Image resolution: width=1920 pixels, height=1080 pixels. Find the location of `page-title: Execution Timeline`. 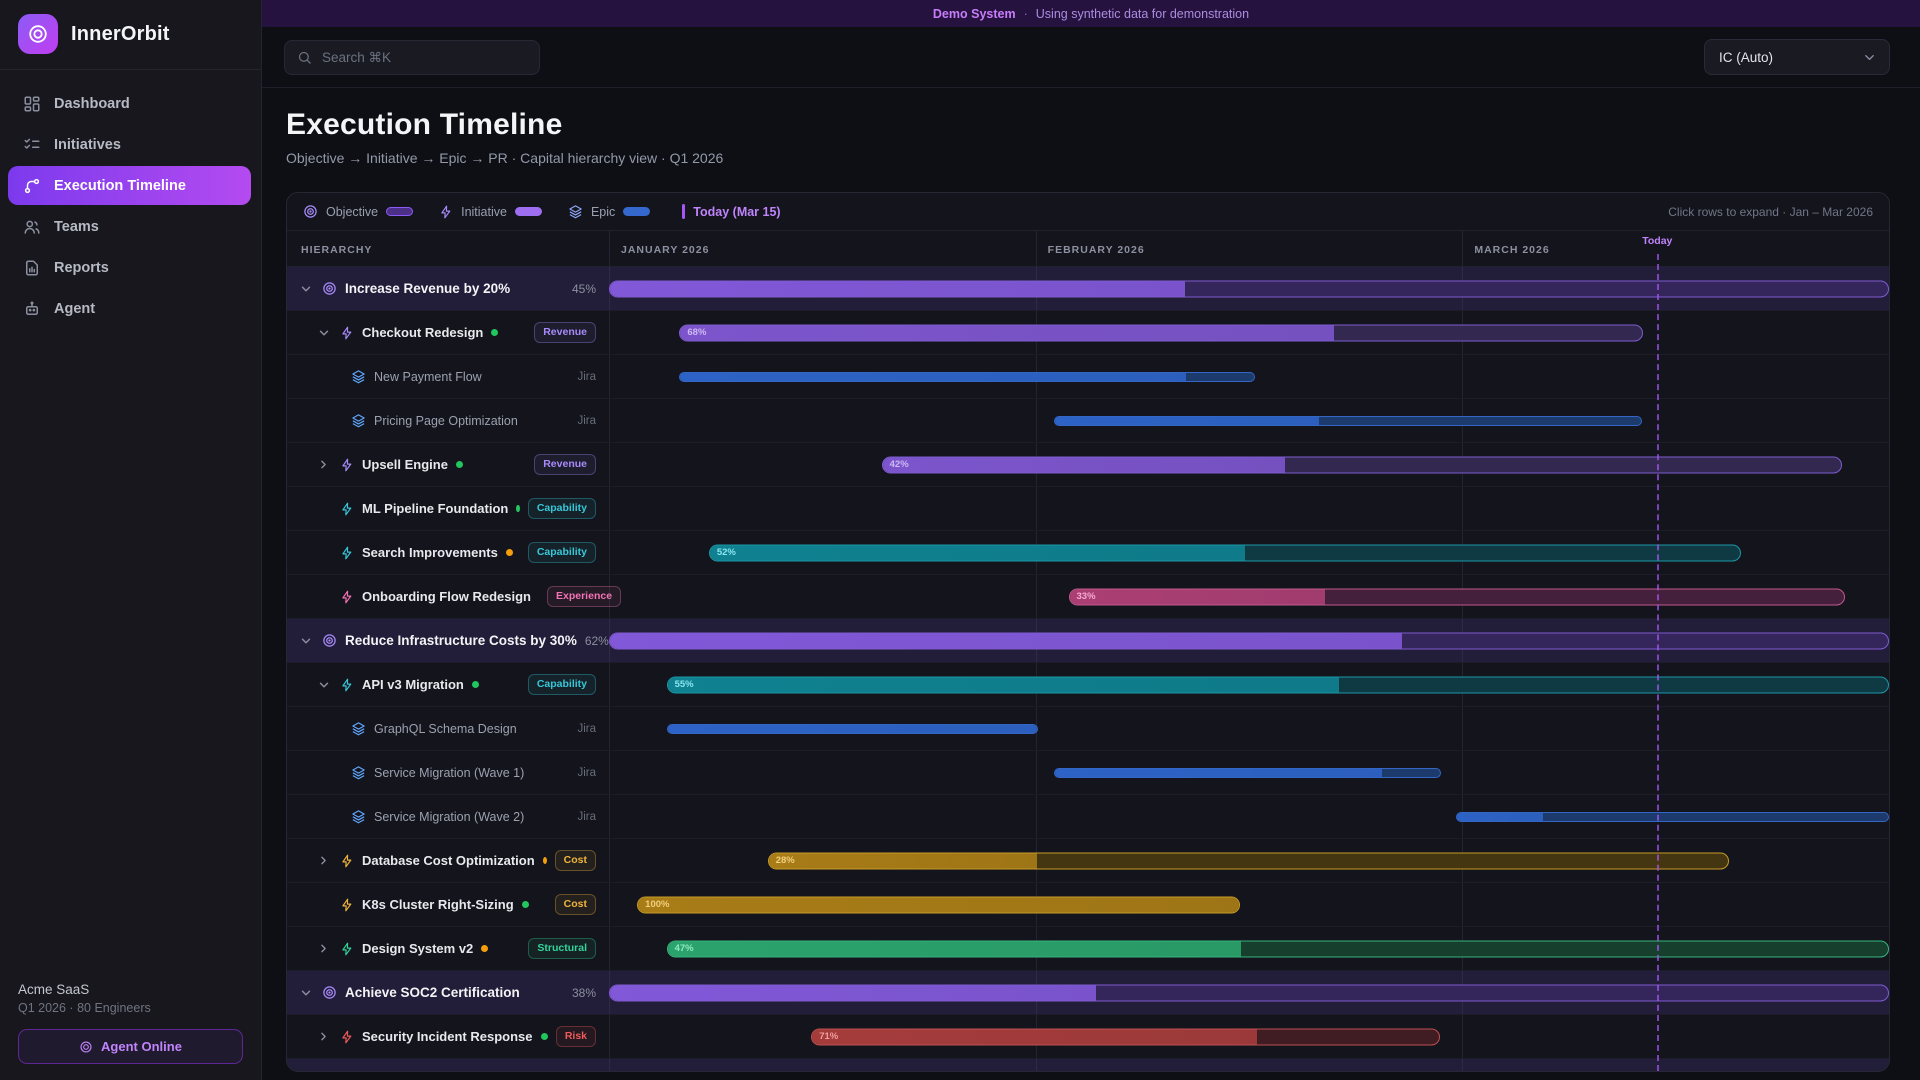

page-title: Execution Timeline is located at coordinates (424, 124).